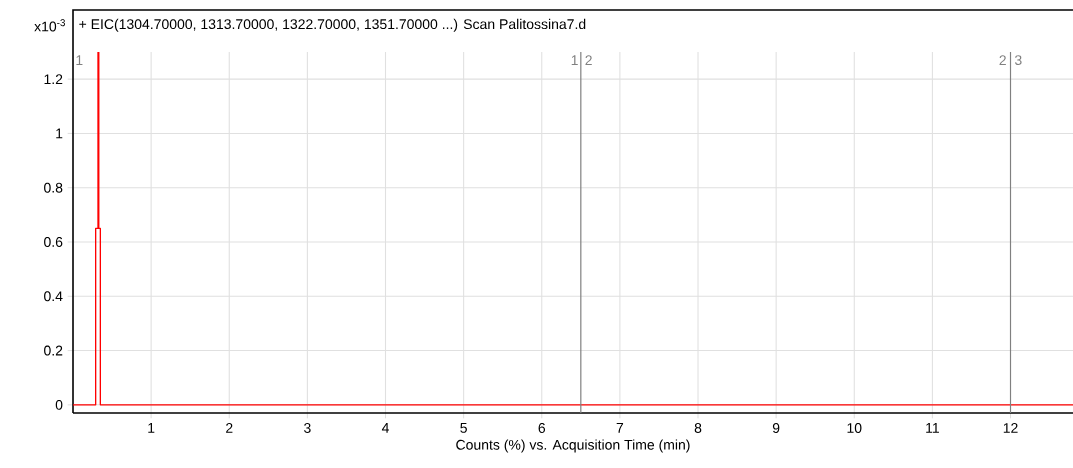 The height and width of the screenshot is (468, 1073). Describe the element at coordinates (307, 428) in the screenshot. I see `x-tick-label: 3` at that location.